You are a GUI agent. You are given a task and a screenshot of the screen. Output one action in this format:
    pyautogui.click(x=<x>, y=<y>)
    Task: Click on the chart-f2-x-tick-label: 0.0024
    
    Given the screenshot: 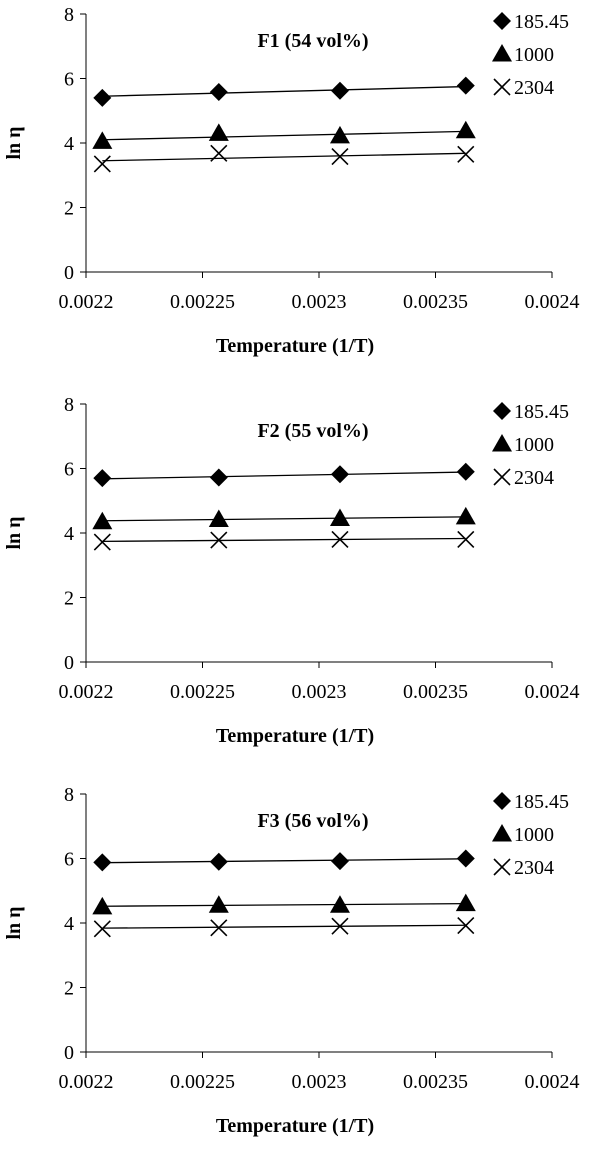 What is the action you would take?
    pyautogui.click(x=552, y=692)
    